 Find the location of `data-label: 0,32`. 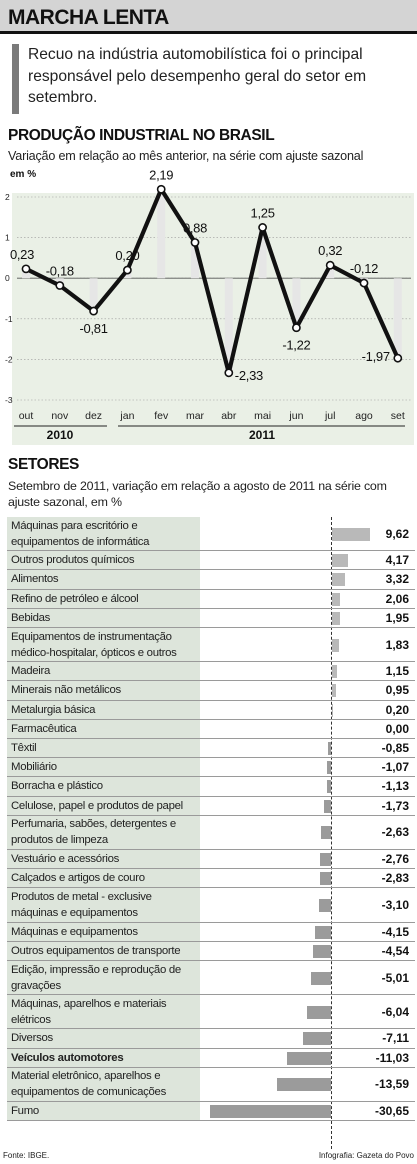

data-label: 0,32 is located at coordinates (330, 250).